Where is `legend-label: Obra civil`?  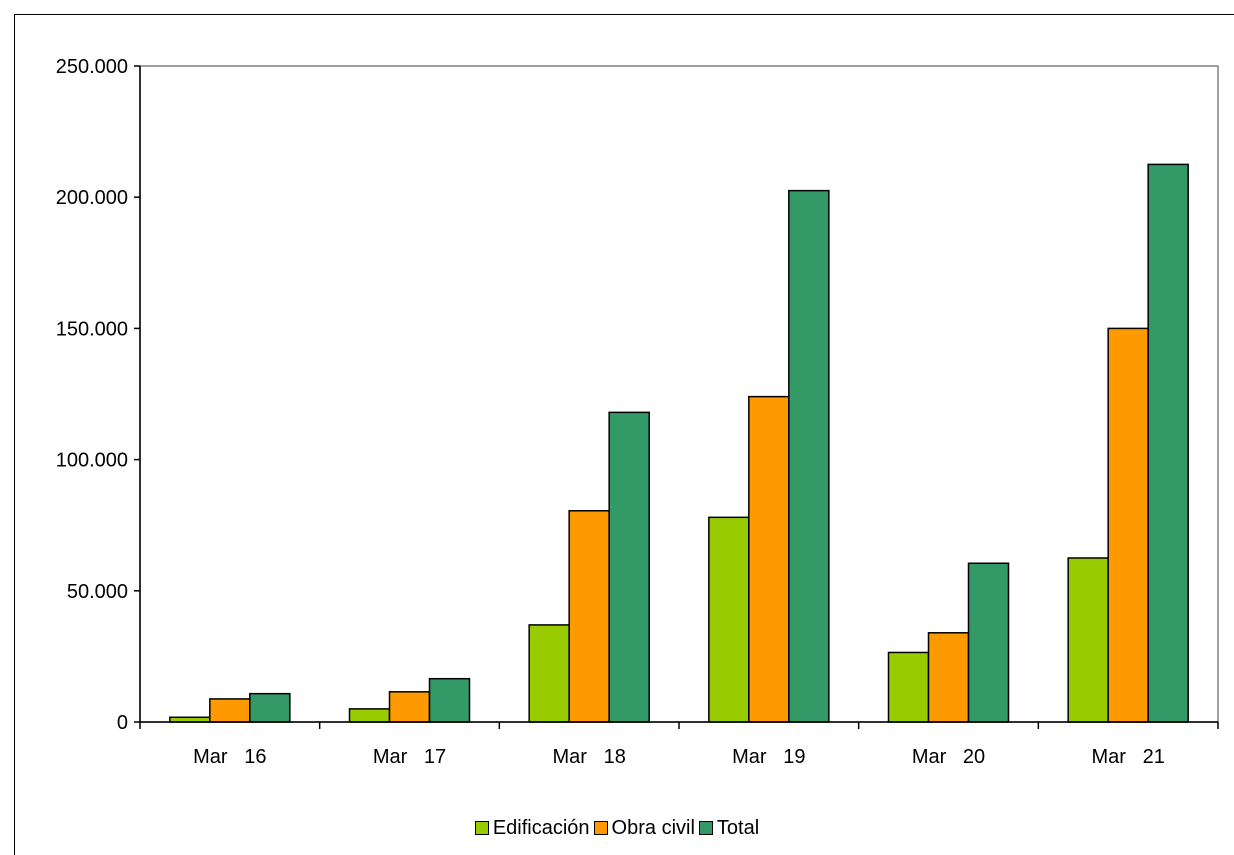 legend-label: Obra civil is located at coordinates (653, 827).